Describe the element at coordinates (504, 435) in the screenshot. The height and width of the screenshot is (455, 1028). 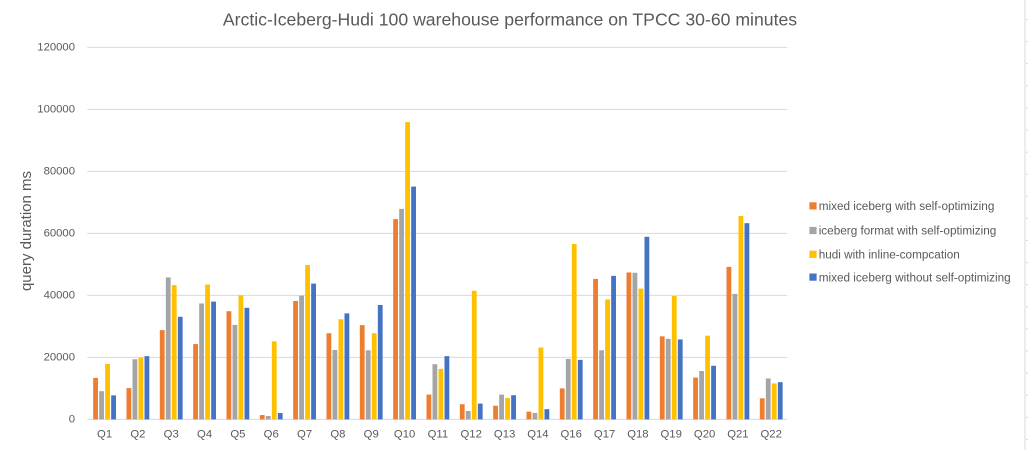
I see `svg-text: Q13` at that location.